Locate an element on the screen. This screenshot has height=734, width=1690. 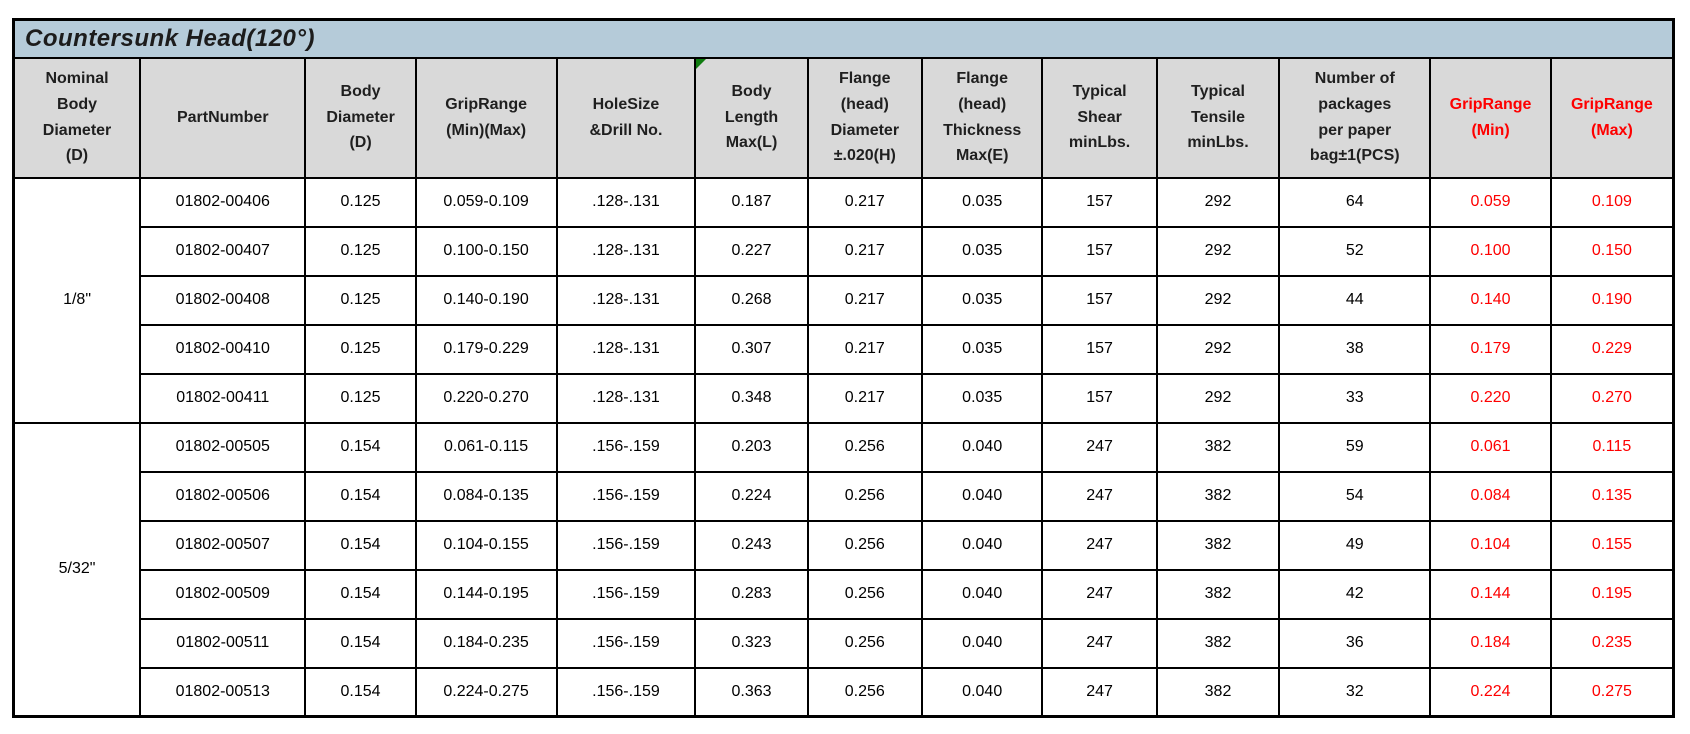
column-header-grip-range-min: GripRange (Min) is located at coordinates (1490, 117).